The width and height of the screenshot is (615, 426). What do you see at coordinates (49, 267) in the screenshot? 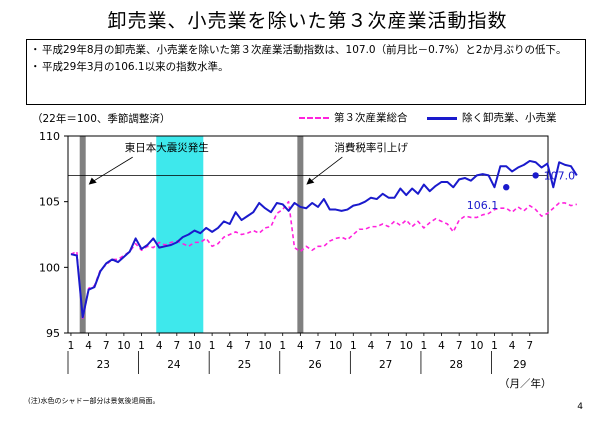
I see `y-tick-label: 100` at bounding box center [49, 267].